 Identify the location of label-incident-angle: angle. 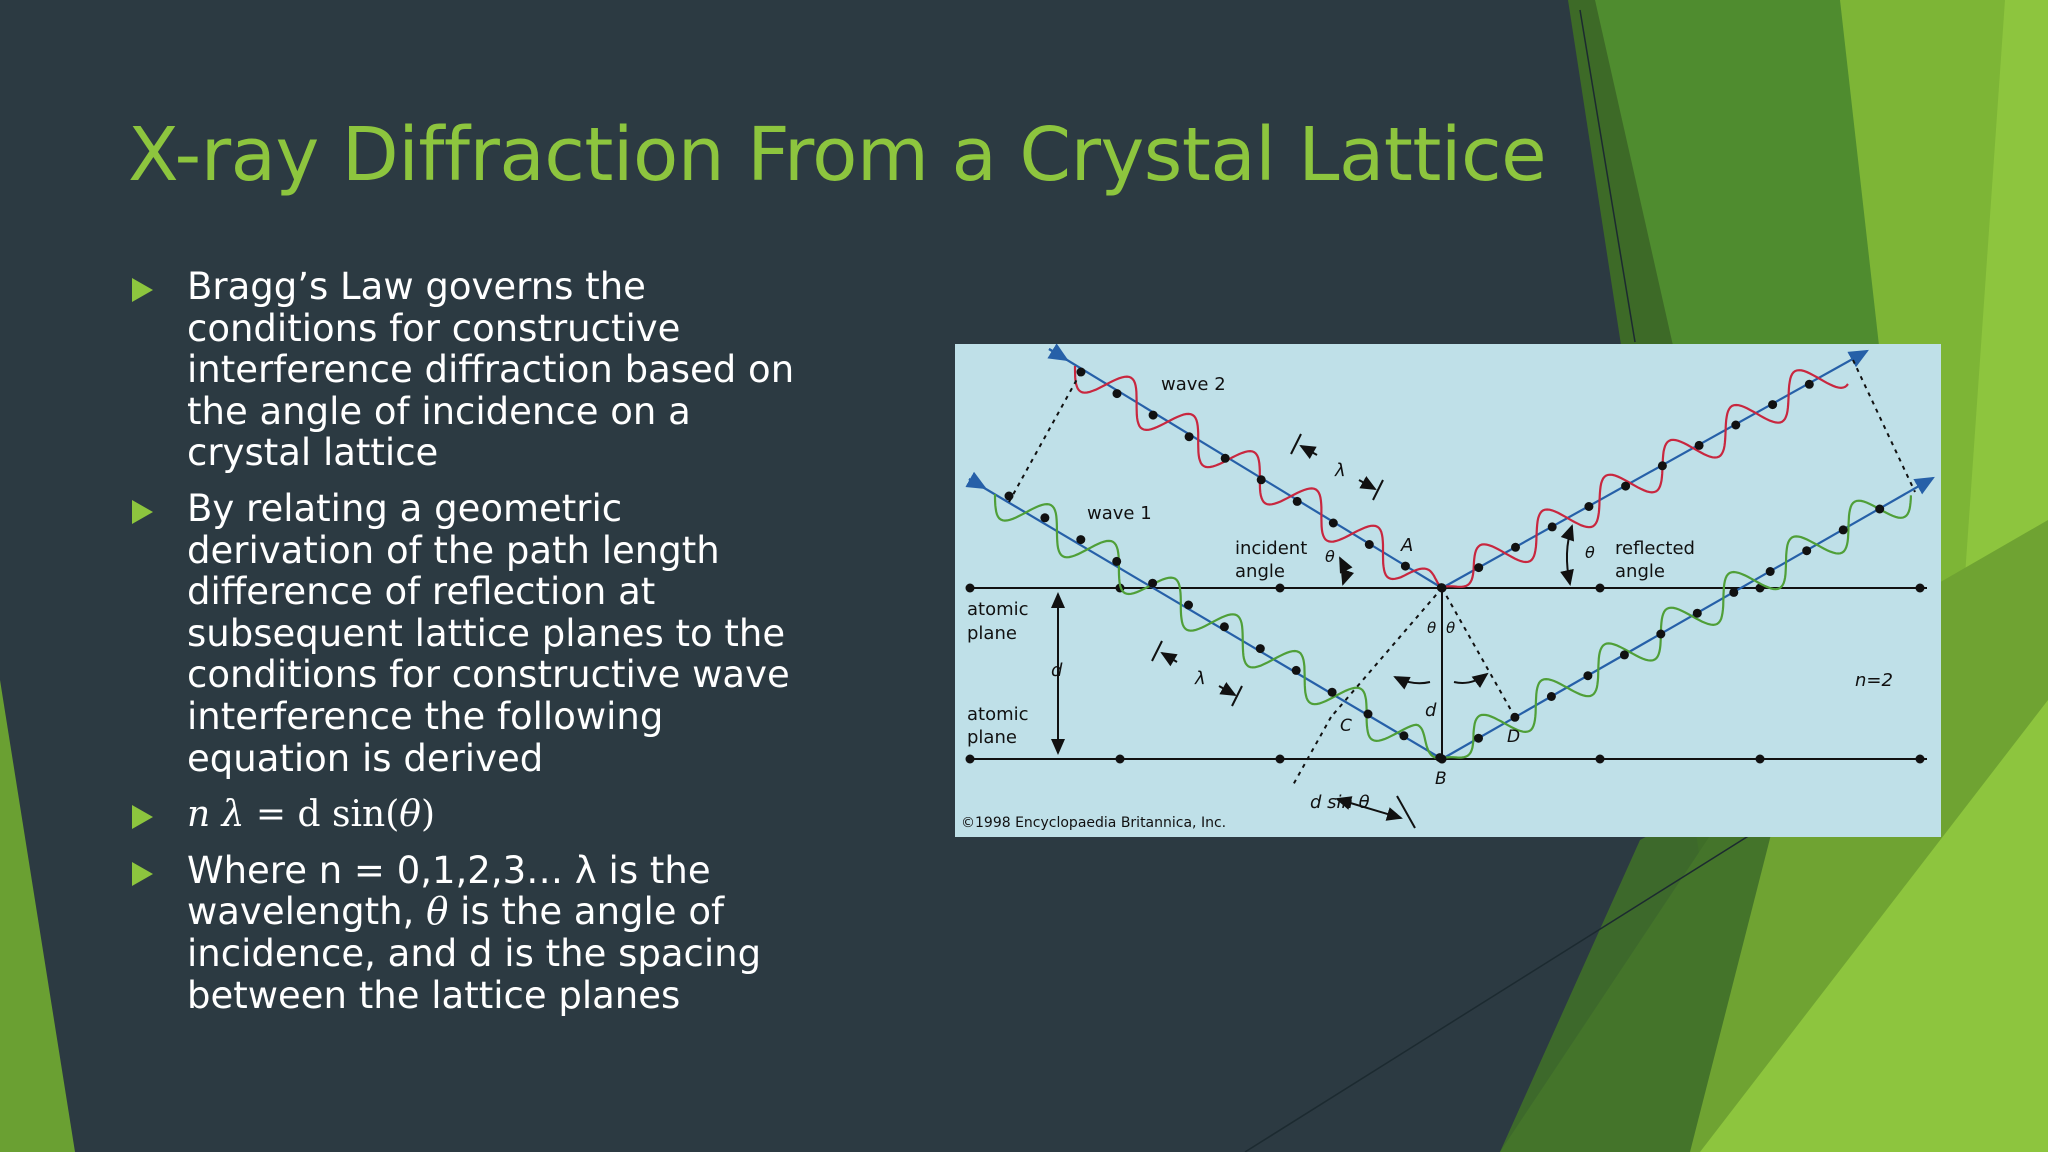
(1260, 571).